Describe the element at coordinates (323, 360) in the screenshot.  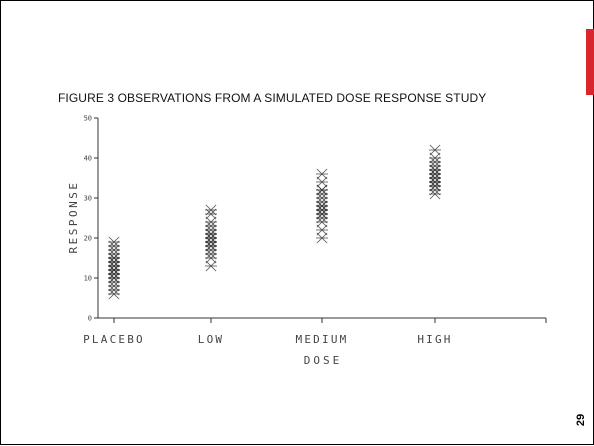
I see `x-axis-label: DOSE` at that location.